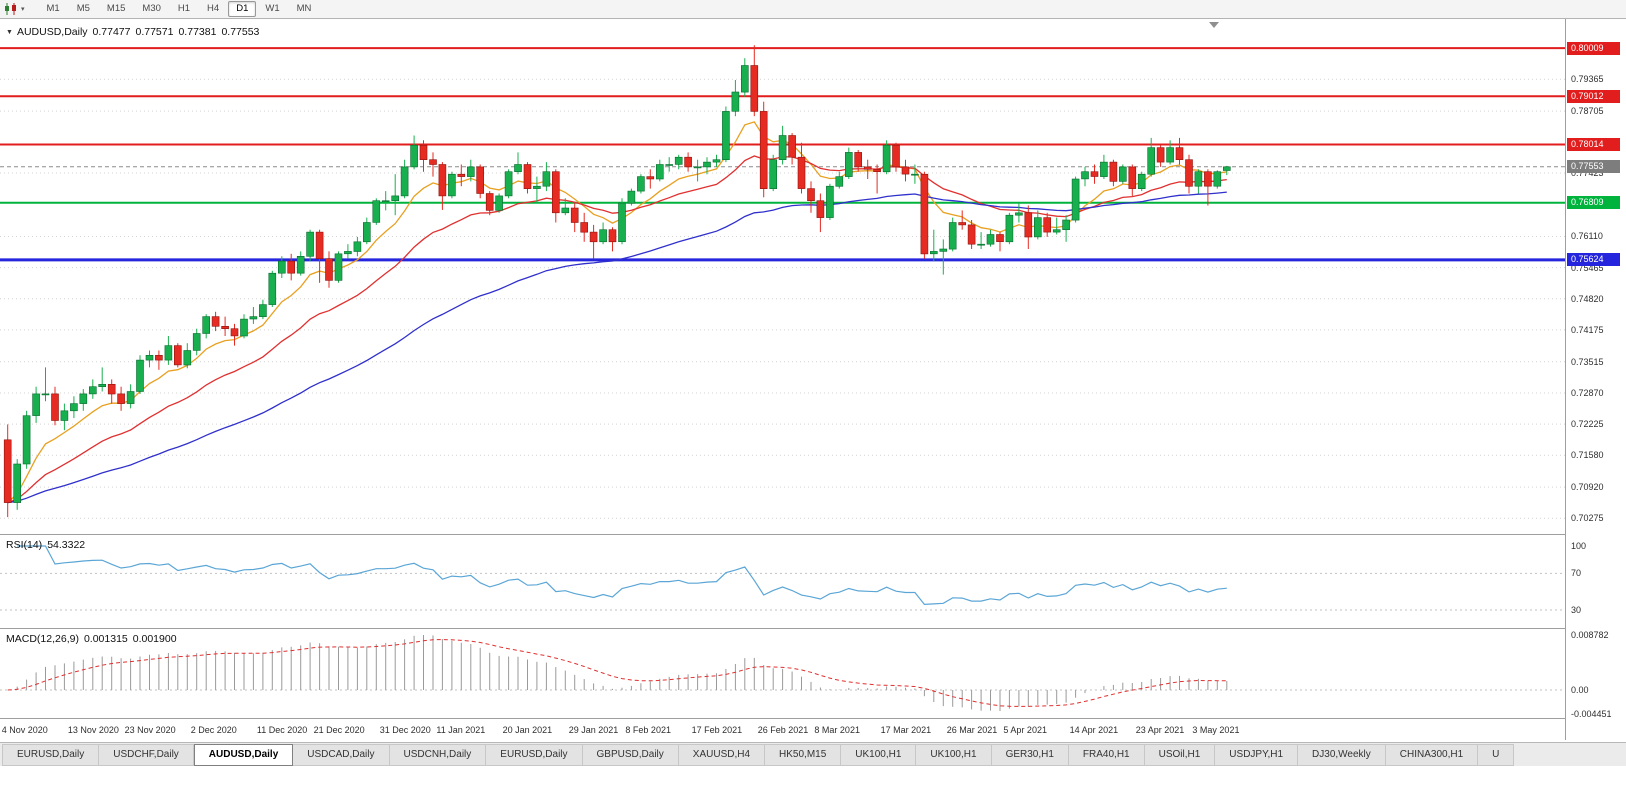 The width and height of the screenshot is (1626, 792). What do you see at coordinates (1587, 455) in the screenshot?
I see `price-axis-label: 0.71580` at bounding box center [1587, 455].